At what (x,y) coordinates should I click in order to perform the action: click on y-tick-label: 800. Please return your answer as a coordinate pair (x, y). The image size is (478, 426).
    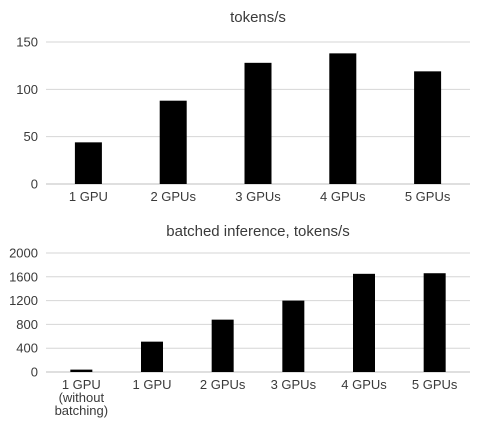
    Looking at the image, I should click on (27, 324).